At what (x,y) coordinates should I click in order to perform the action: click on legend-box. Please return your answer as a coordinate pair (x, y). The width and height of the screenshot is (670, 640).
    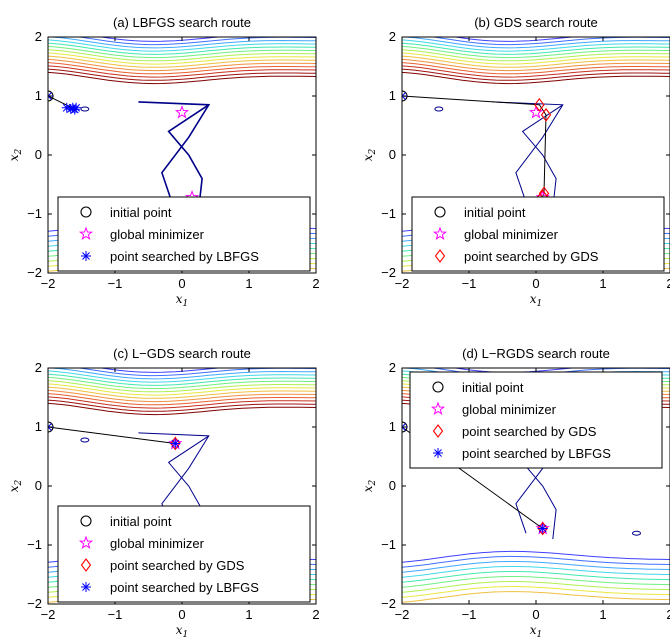
    Looking at the image, I should click on (184, 234).